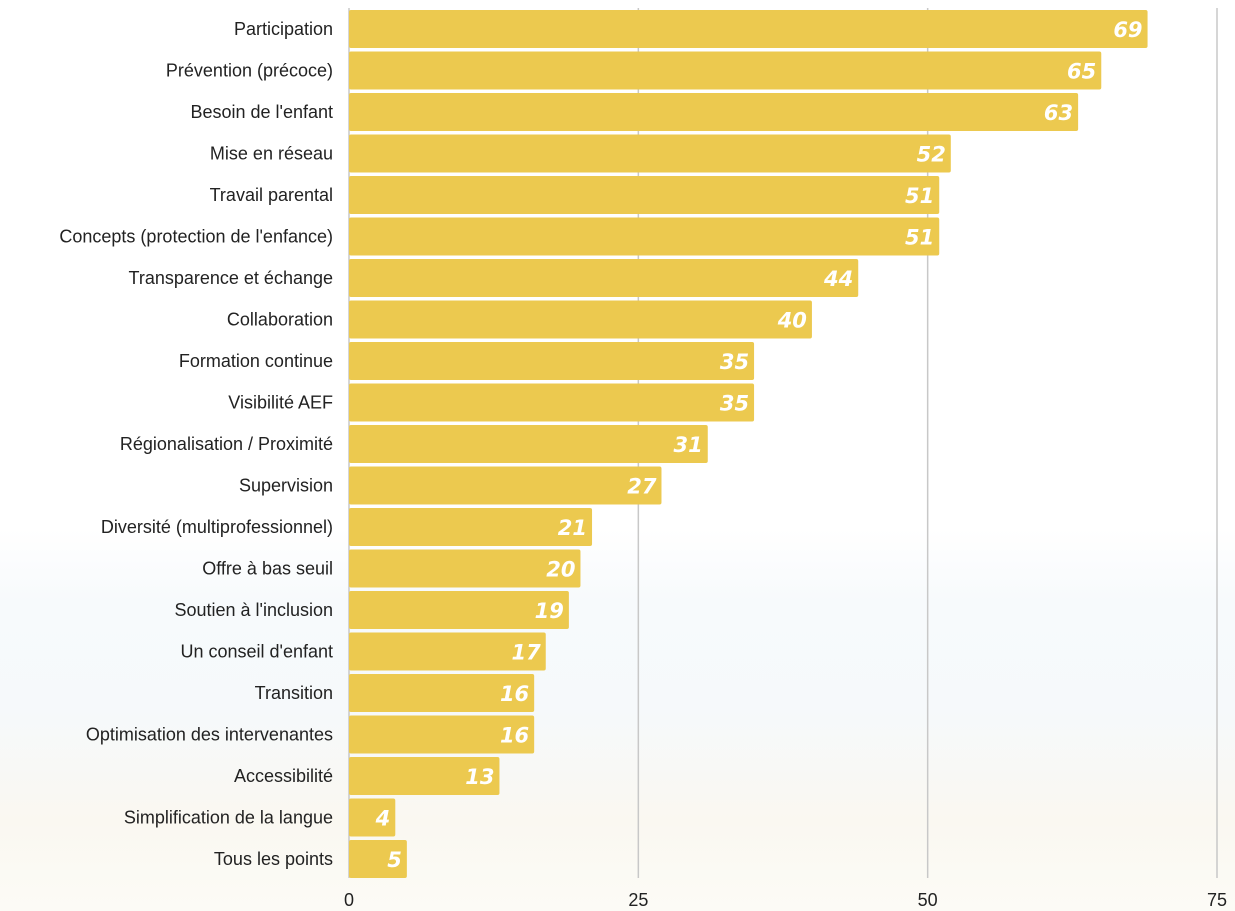 This screenshot has height=911, width=1235. What do you see at coordinates (249, 71) in the screenshot?
I see `category-label: Prévention (précoce)` at bounding box center [249, 71].